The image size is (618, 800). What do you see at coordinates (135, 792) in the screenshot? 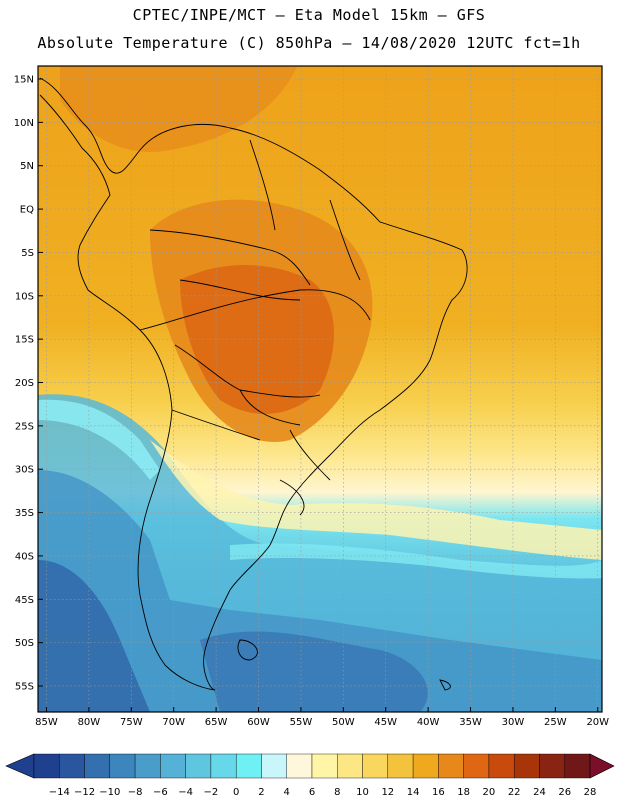
I see `colorbar-label: −8` at bounding box center [135, 792].